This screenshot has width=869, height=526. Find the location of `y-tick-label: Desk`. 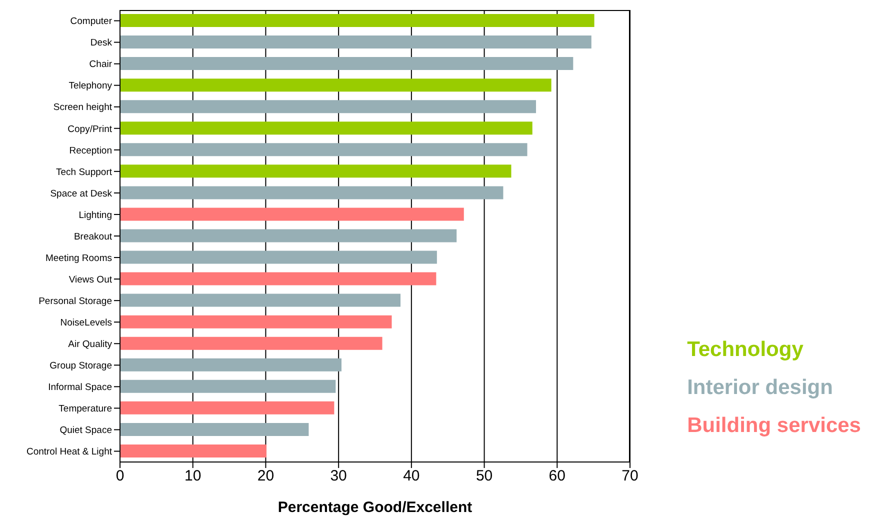

y-tick-label: Desk is located at coordinates (101, 43).